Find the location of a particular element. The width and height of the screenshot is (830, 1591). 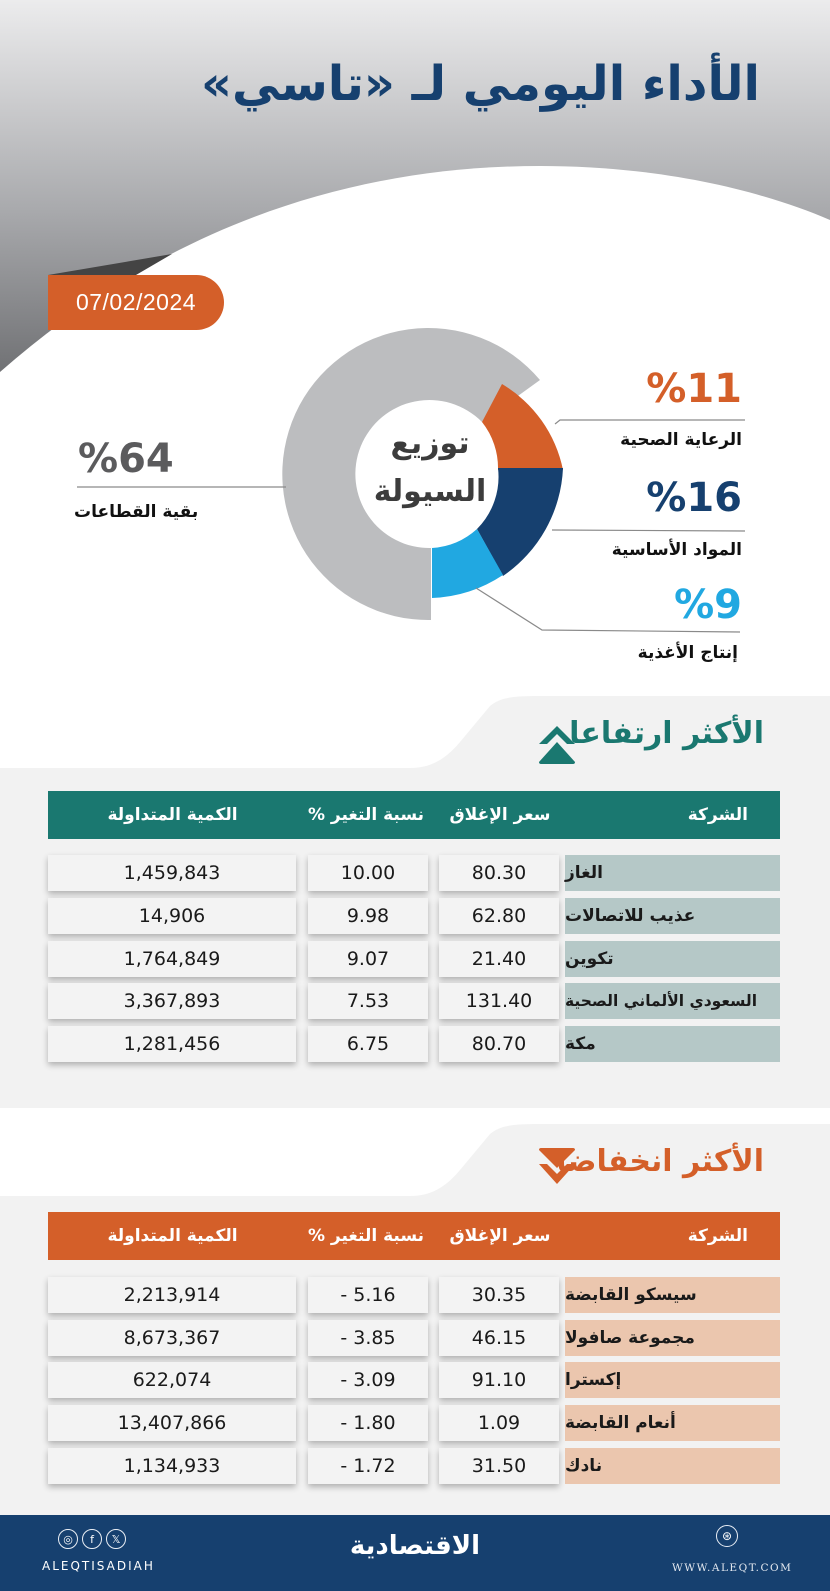

company-name: نادك is located at coordinates (672, 1466).